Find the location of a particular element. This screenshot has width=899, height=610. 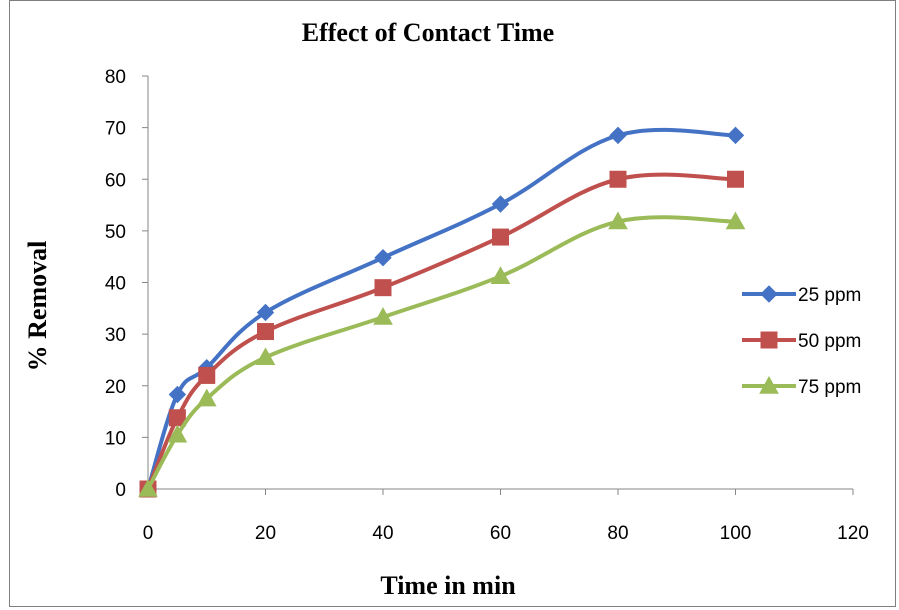

x-tick-label: 20 is located at coordinates (265, 533).